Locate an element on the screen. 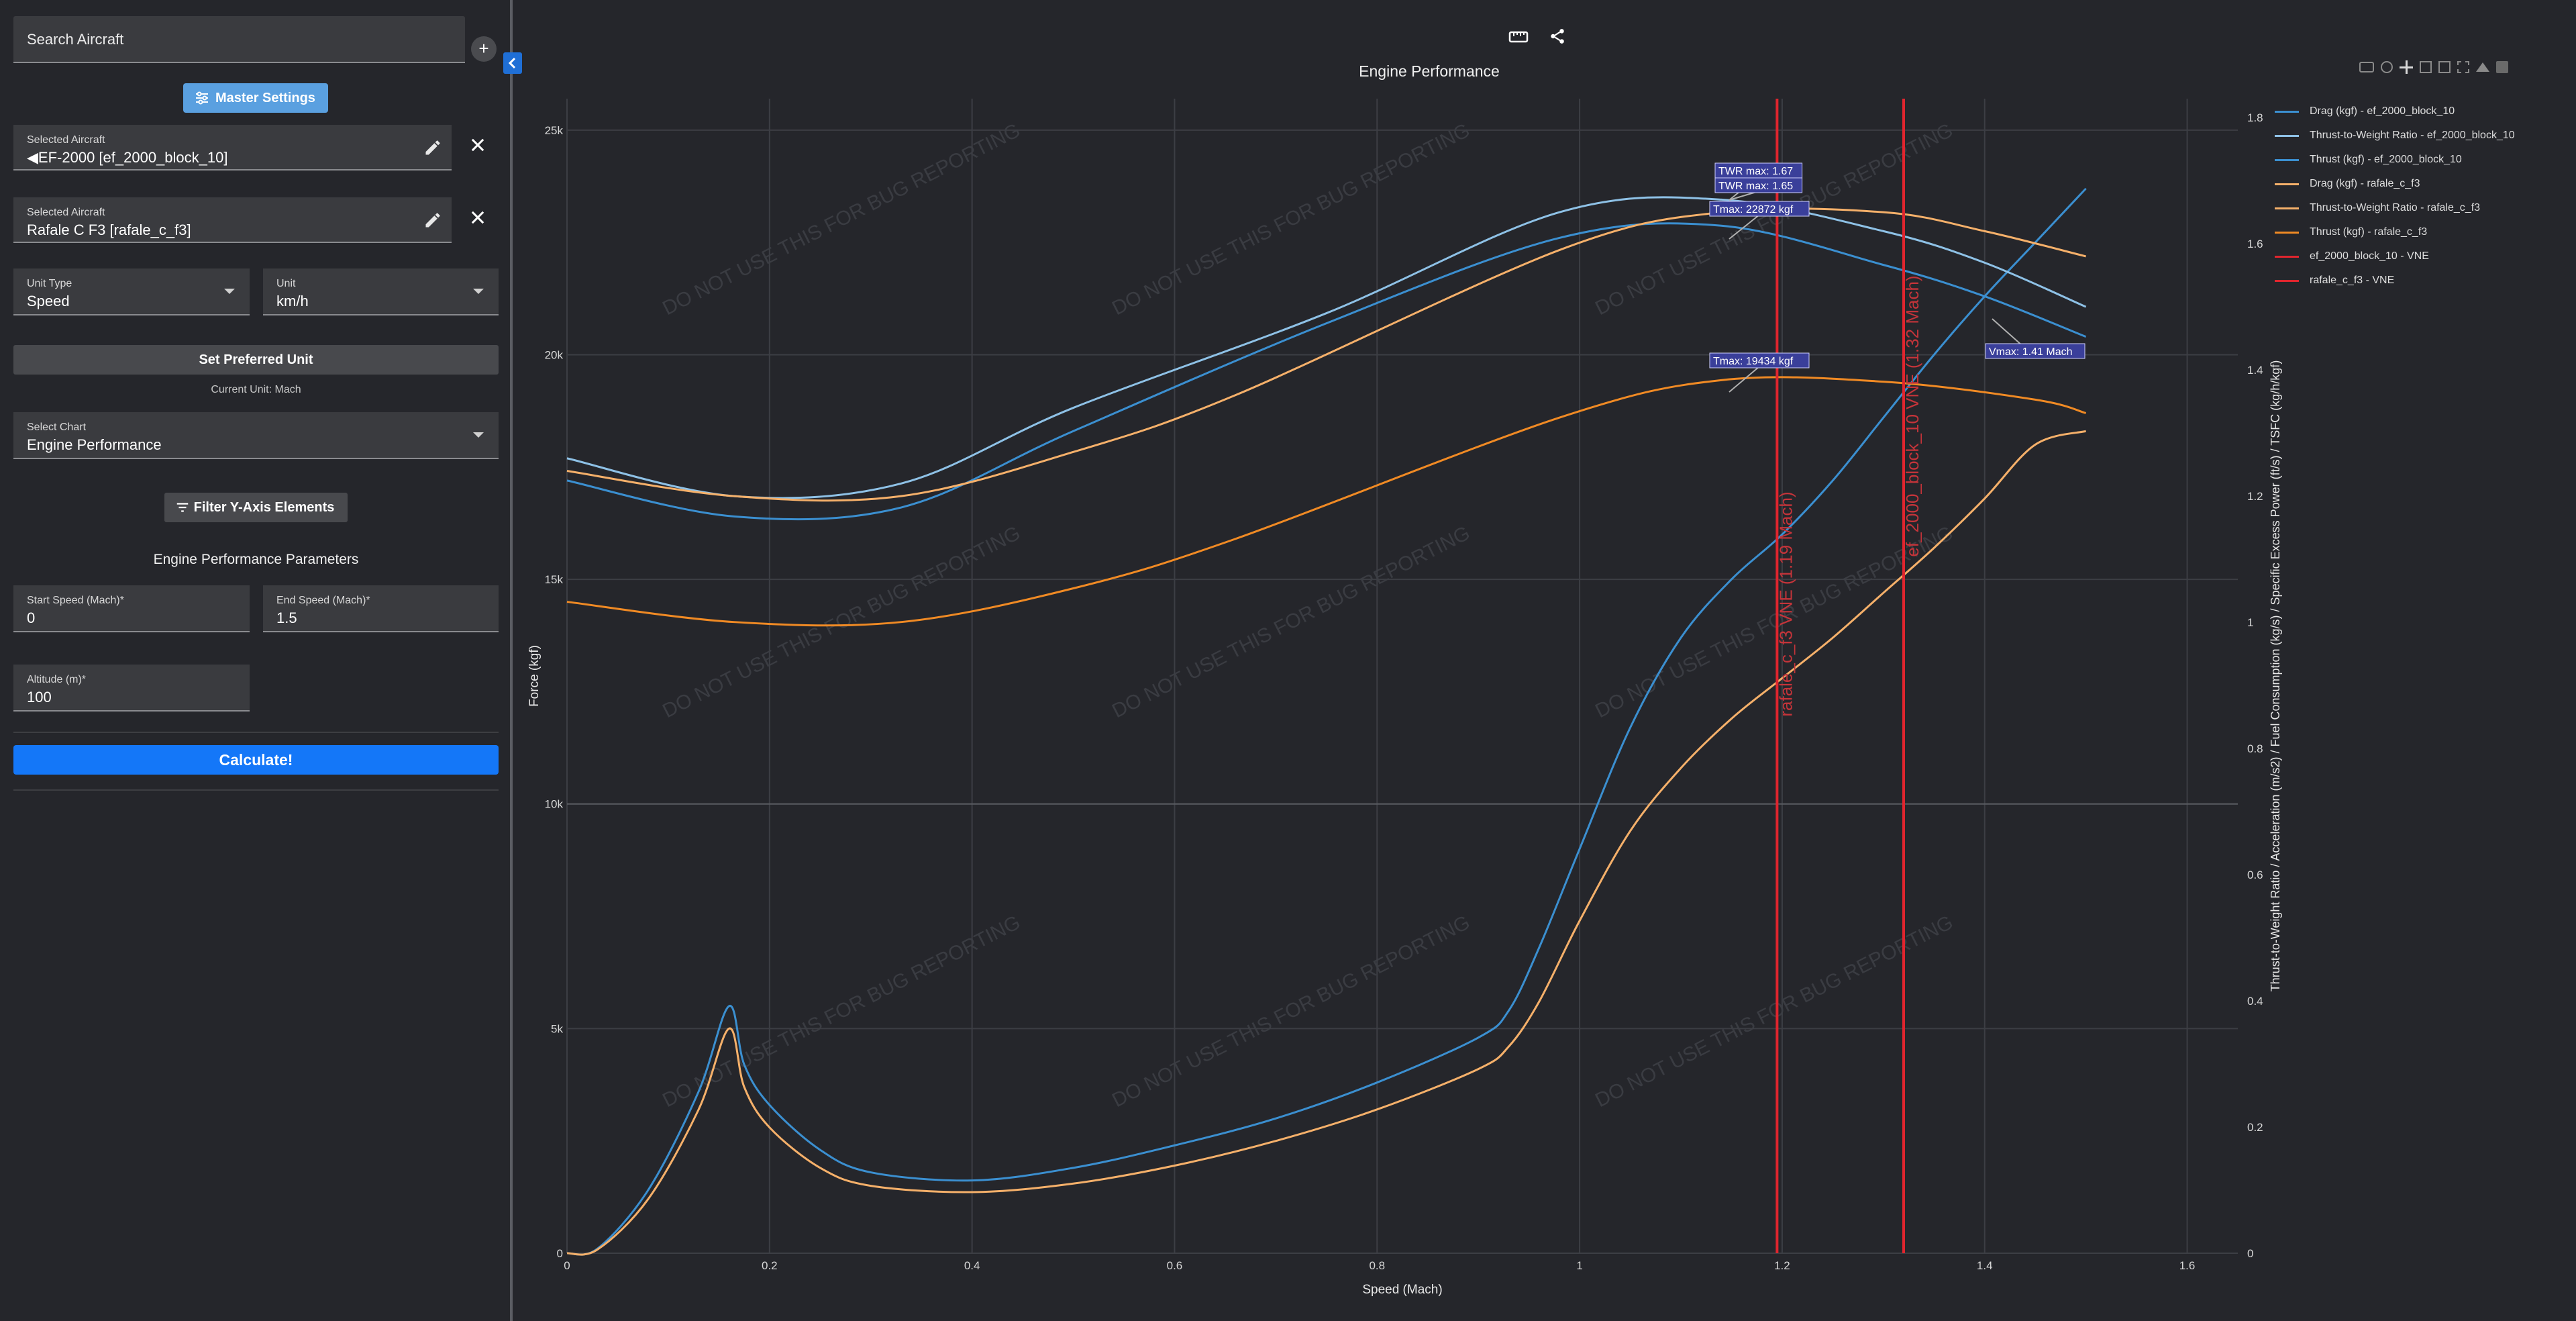 Image resolution: width=2576 pixels, height=1321 pixels. legend-item: rafale_c_f3 - VNE is located at coordinates (2395, 280).